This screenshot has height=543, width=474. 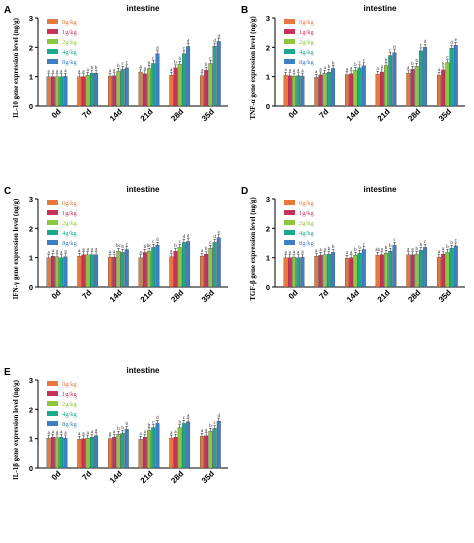 I want to click on y-axis-label: IL-10 gene expression level (ng/g), so click(x=16, y=67).